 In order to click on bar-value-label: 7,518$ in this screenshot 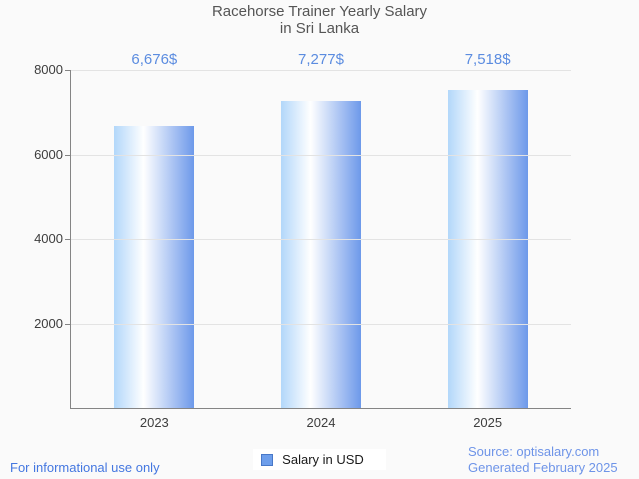, I will do `click(487, 59)`.